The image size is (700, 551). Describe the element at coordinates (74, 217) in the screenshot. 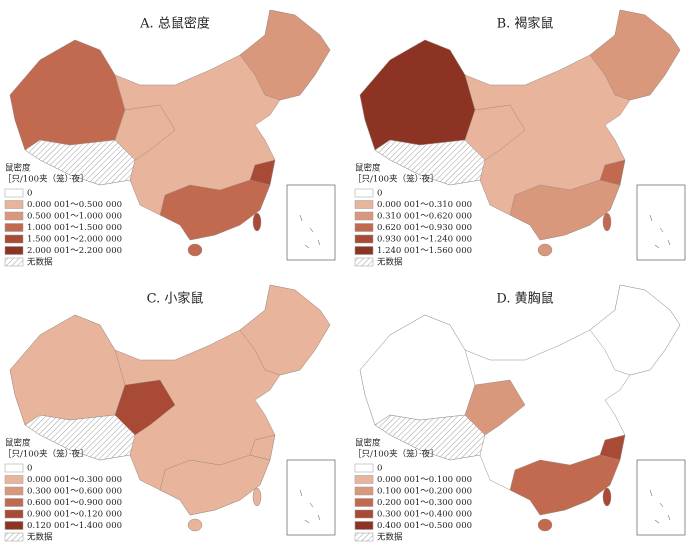

I see `legend-label: 0.500 001～1.000 000` at that location.